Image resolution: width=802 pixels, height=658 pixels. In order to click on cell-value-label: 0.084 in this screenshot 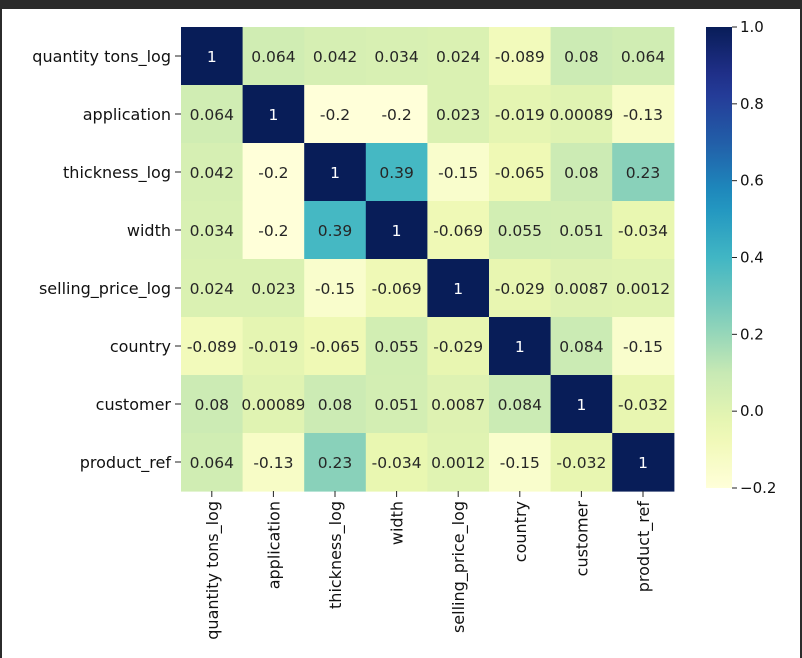, I will do `click(520, 405)`.